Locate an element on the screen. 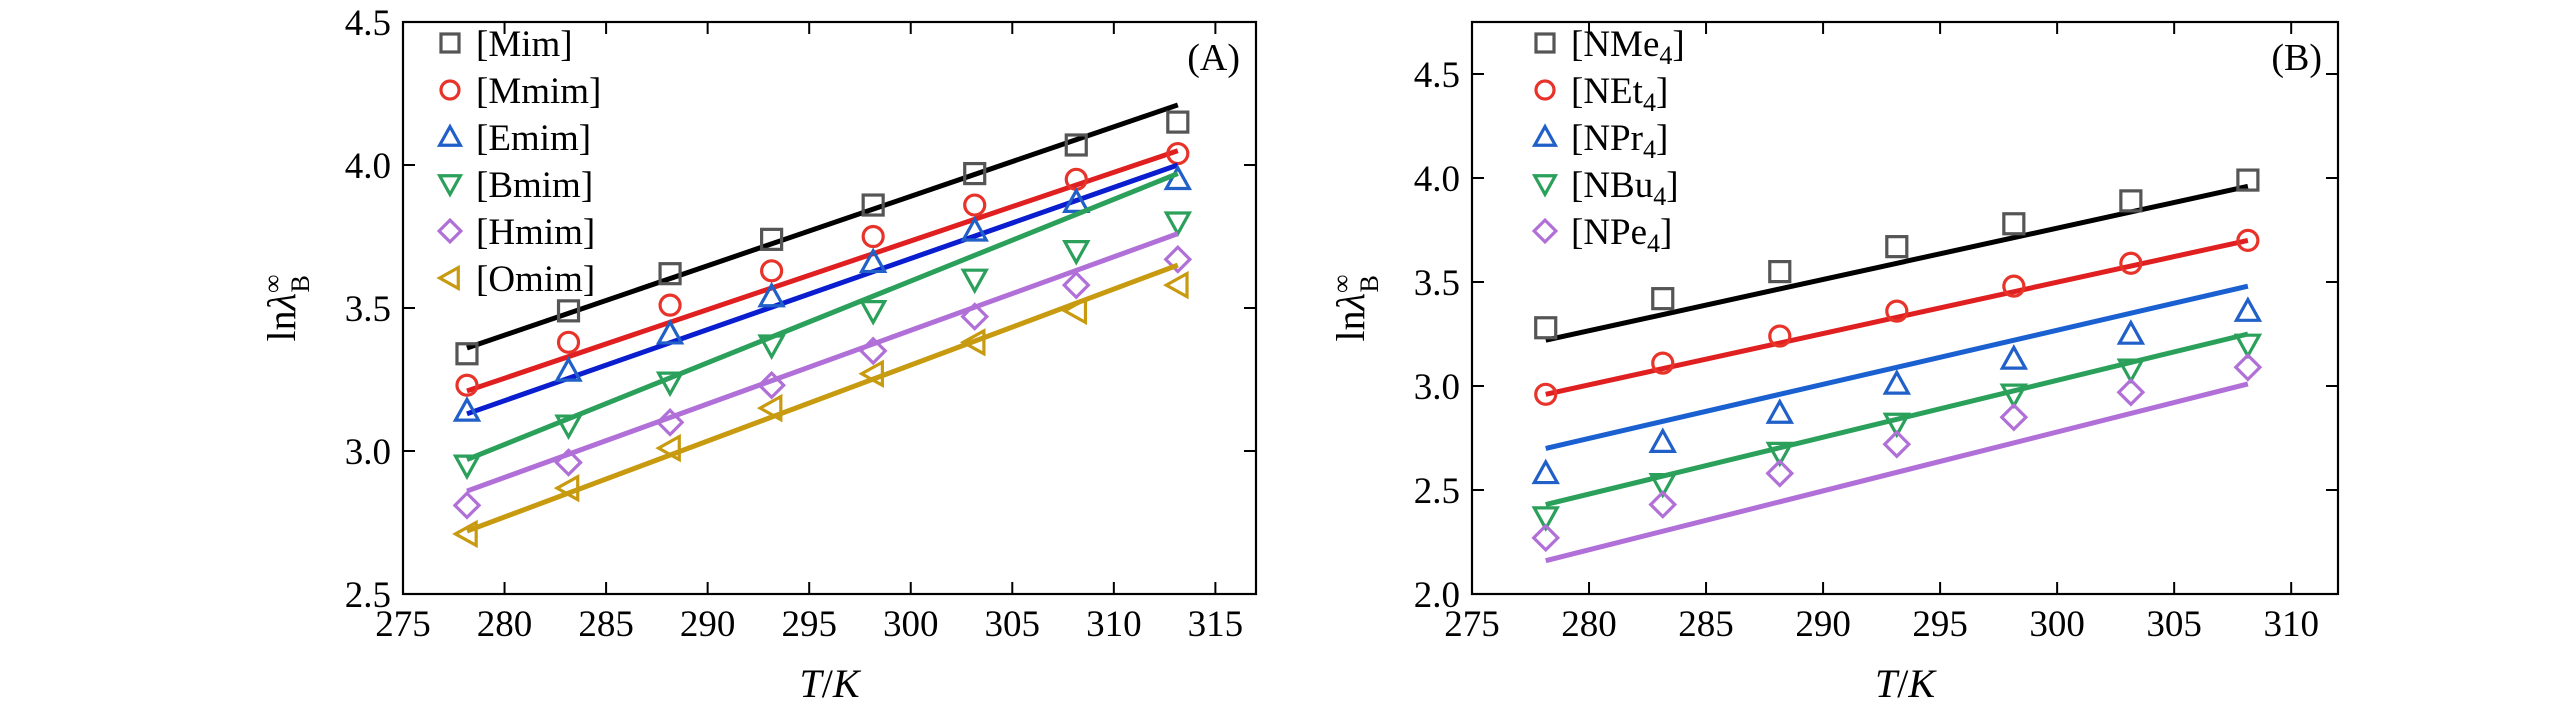  x-tick-label: 305 is located at coordinates (1013, 624).